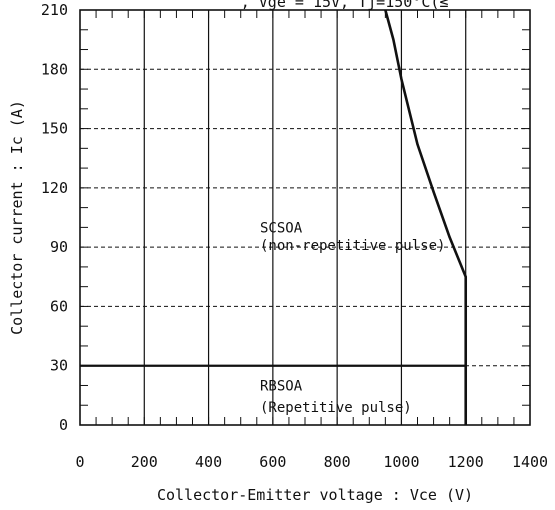 This screenshot has height=510, width=555. What do you see at coordinates (59, 247) in the screenshot?
I see `y-tick-label: 90` at bounding box center [59, 247].